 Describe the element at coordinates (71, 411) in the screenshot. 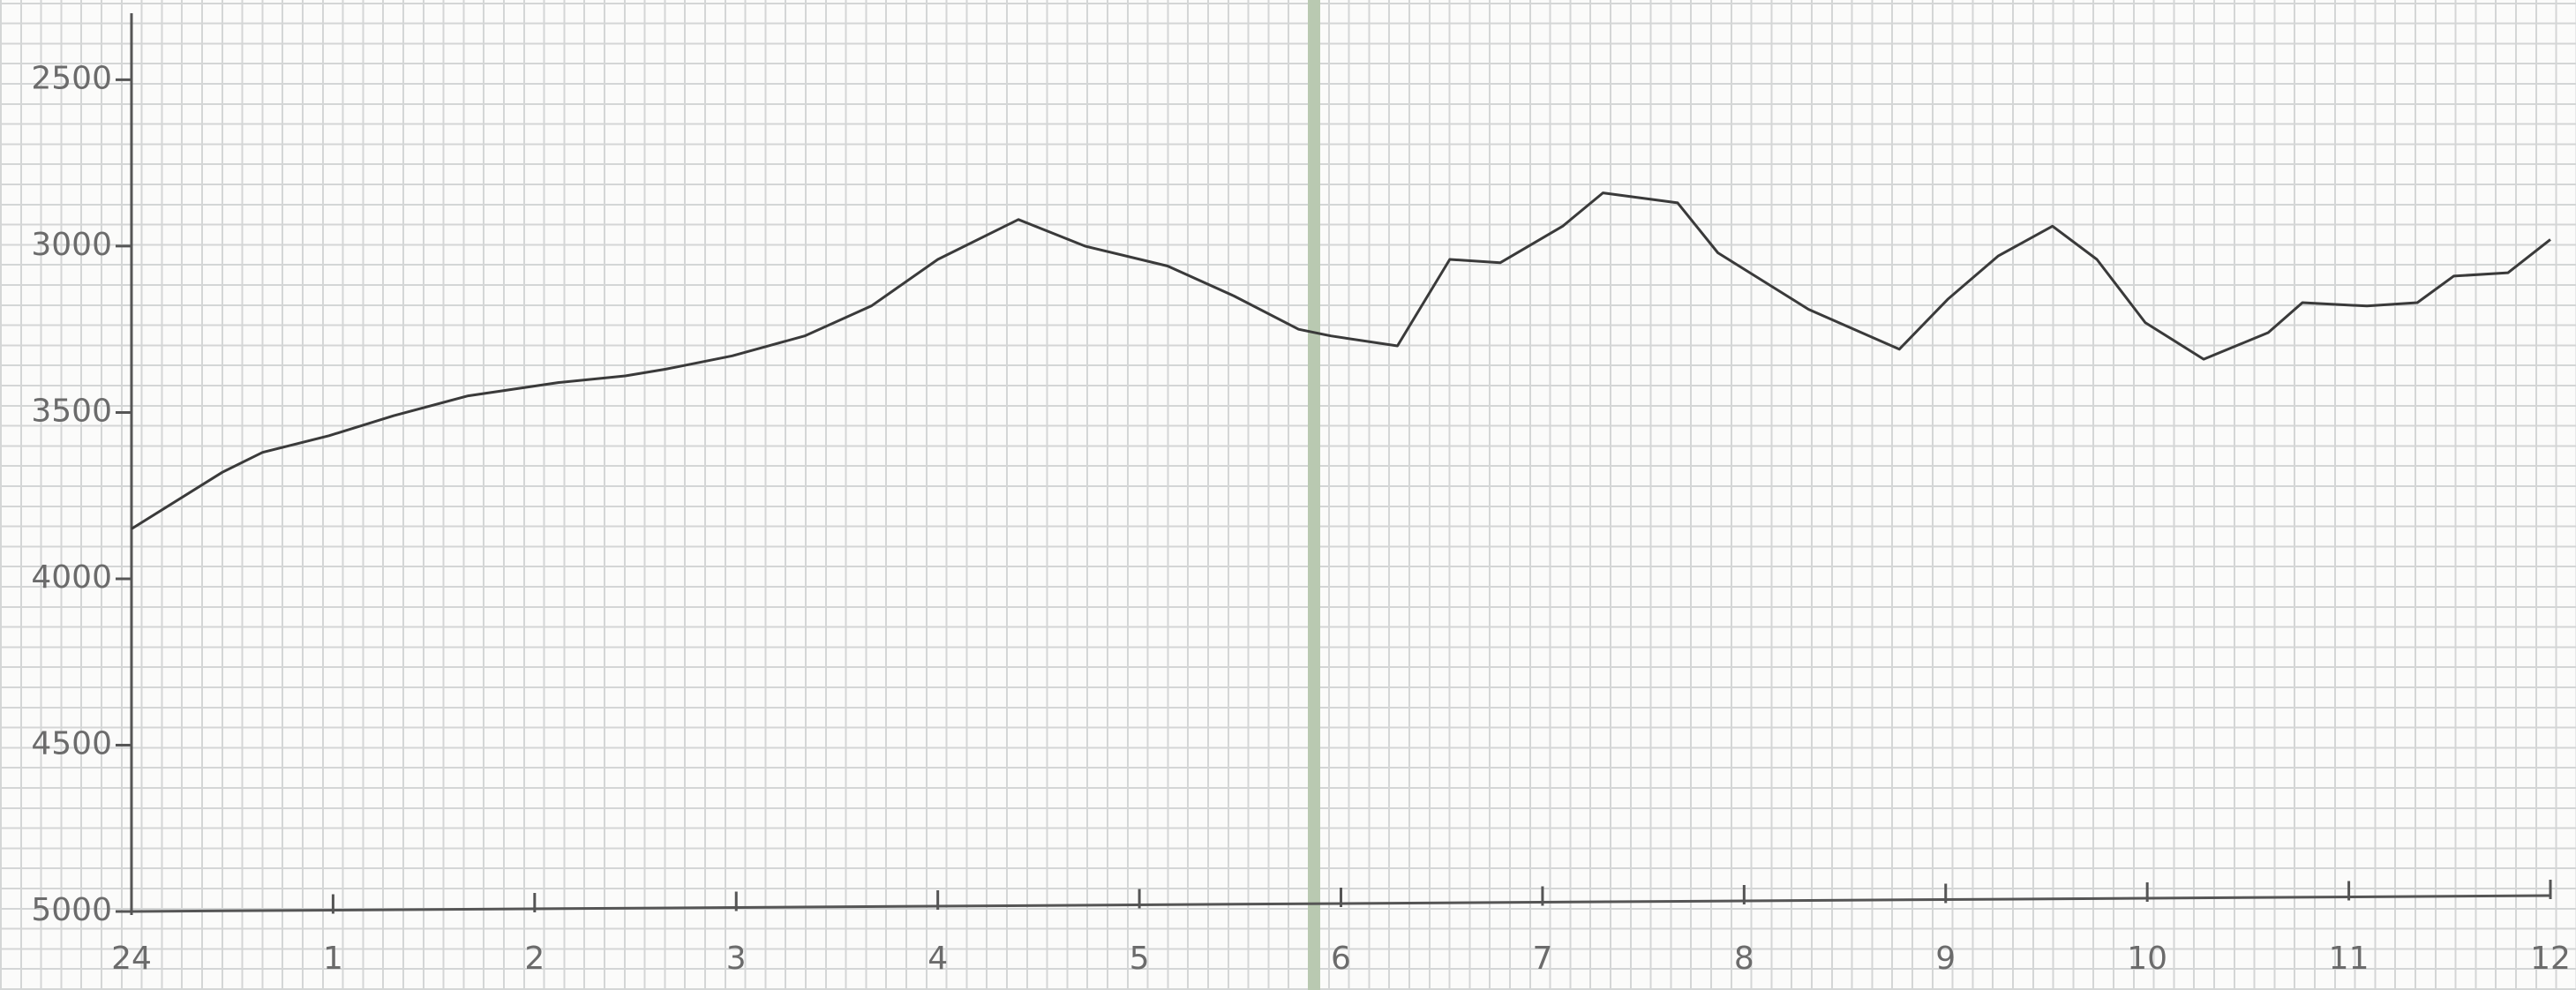

I see `y-tick-label: 3500` at that location.